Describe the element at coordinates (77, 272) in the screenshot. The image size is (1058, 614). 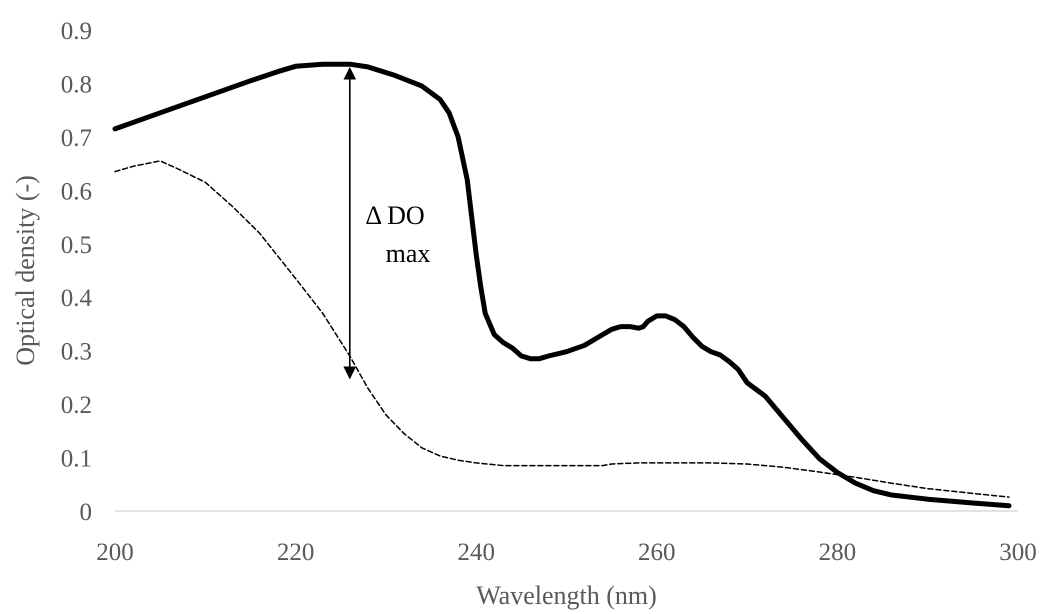
I see `y-tick-labels: 0 0.1 0.2 0.3 0.4 0.5 0.6 0.7 0.8 0.9` at that location.